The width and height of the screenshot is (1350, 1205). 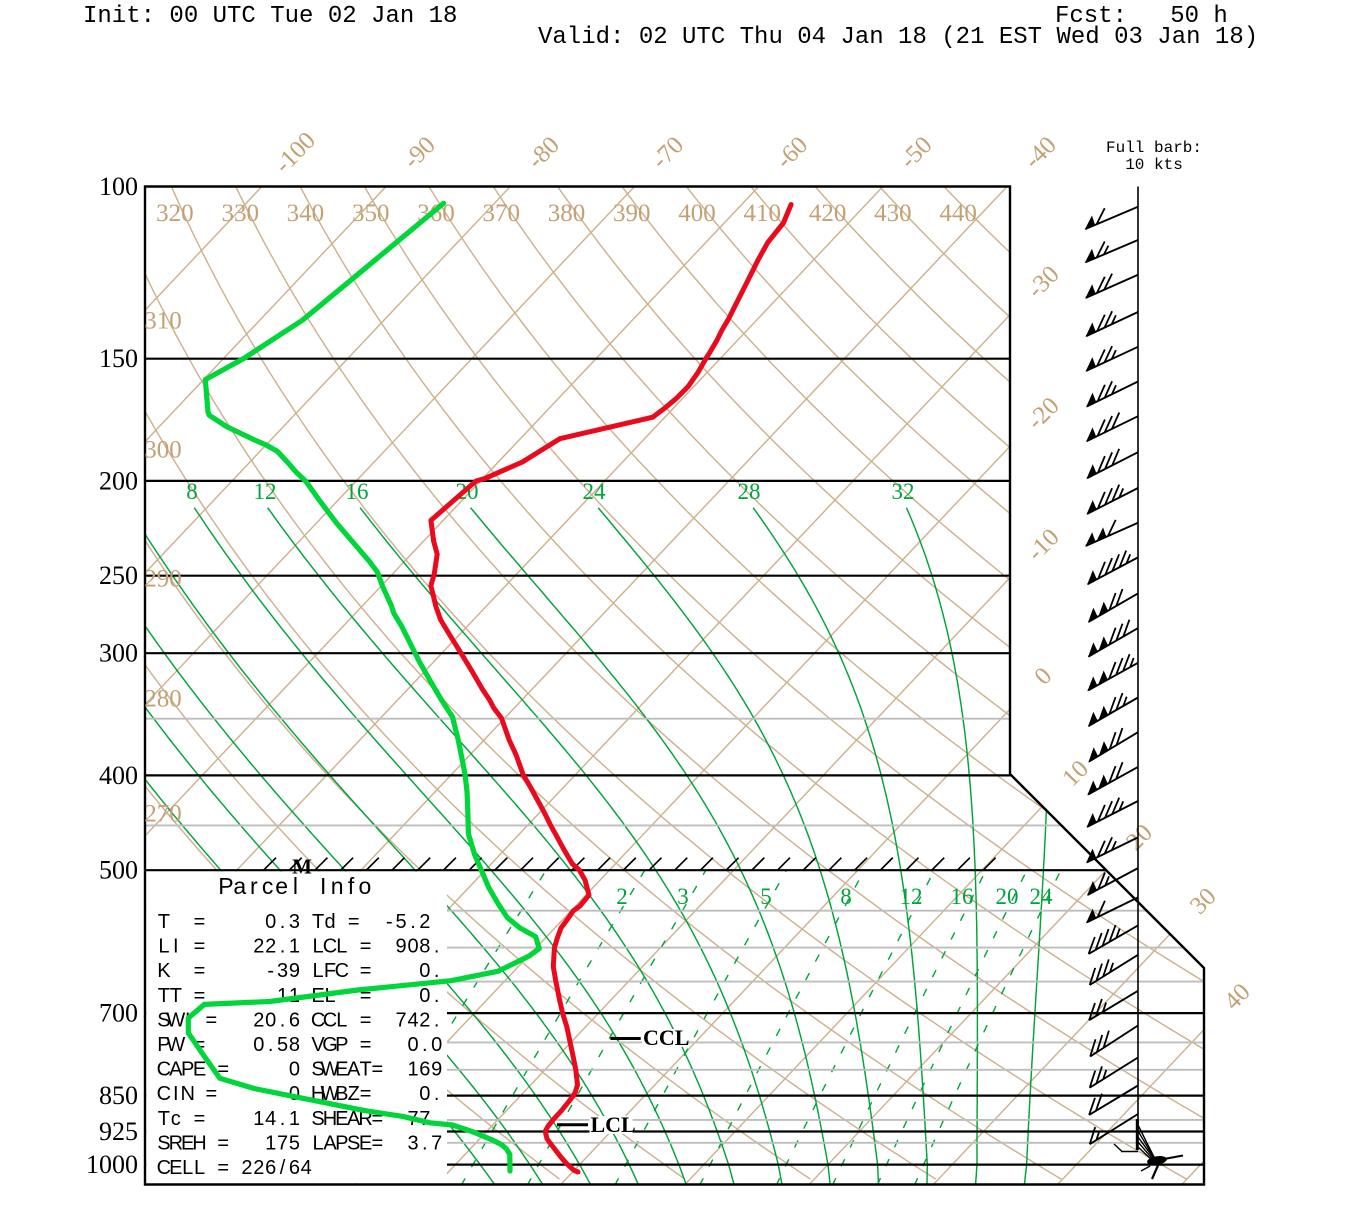 I want to click on svg-text: 100, so click(x=118, y=186).